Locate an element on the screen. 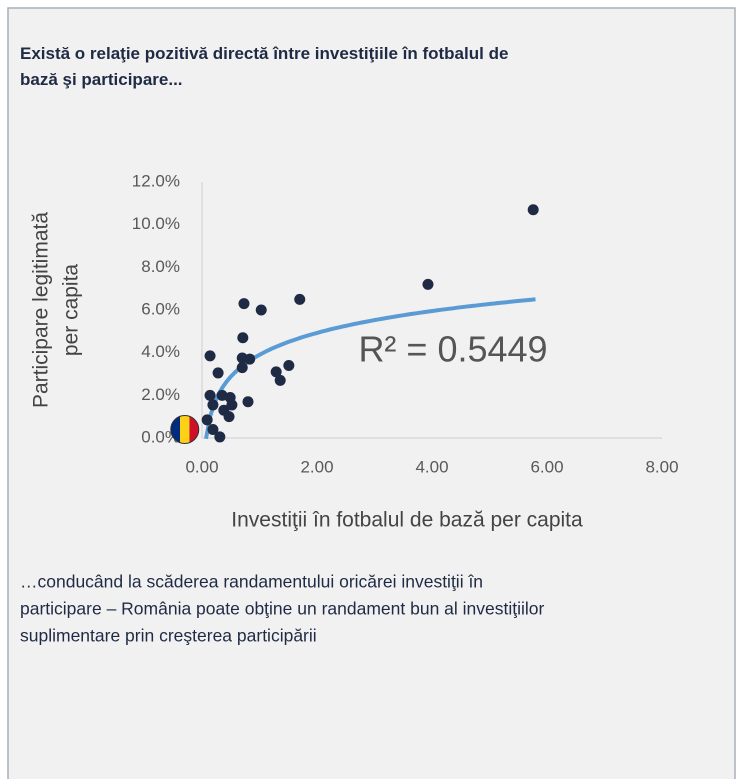  romania-marker is located at coordinates (185, 429).